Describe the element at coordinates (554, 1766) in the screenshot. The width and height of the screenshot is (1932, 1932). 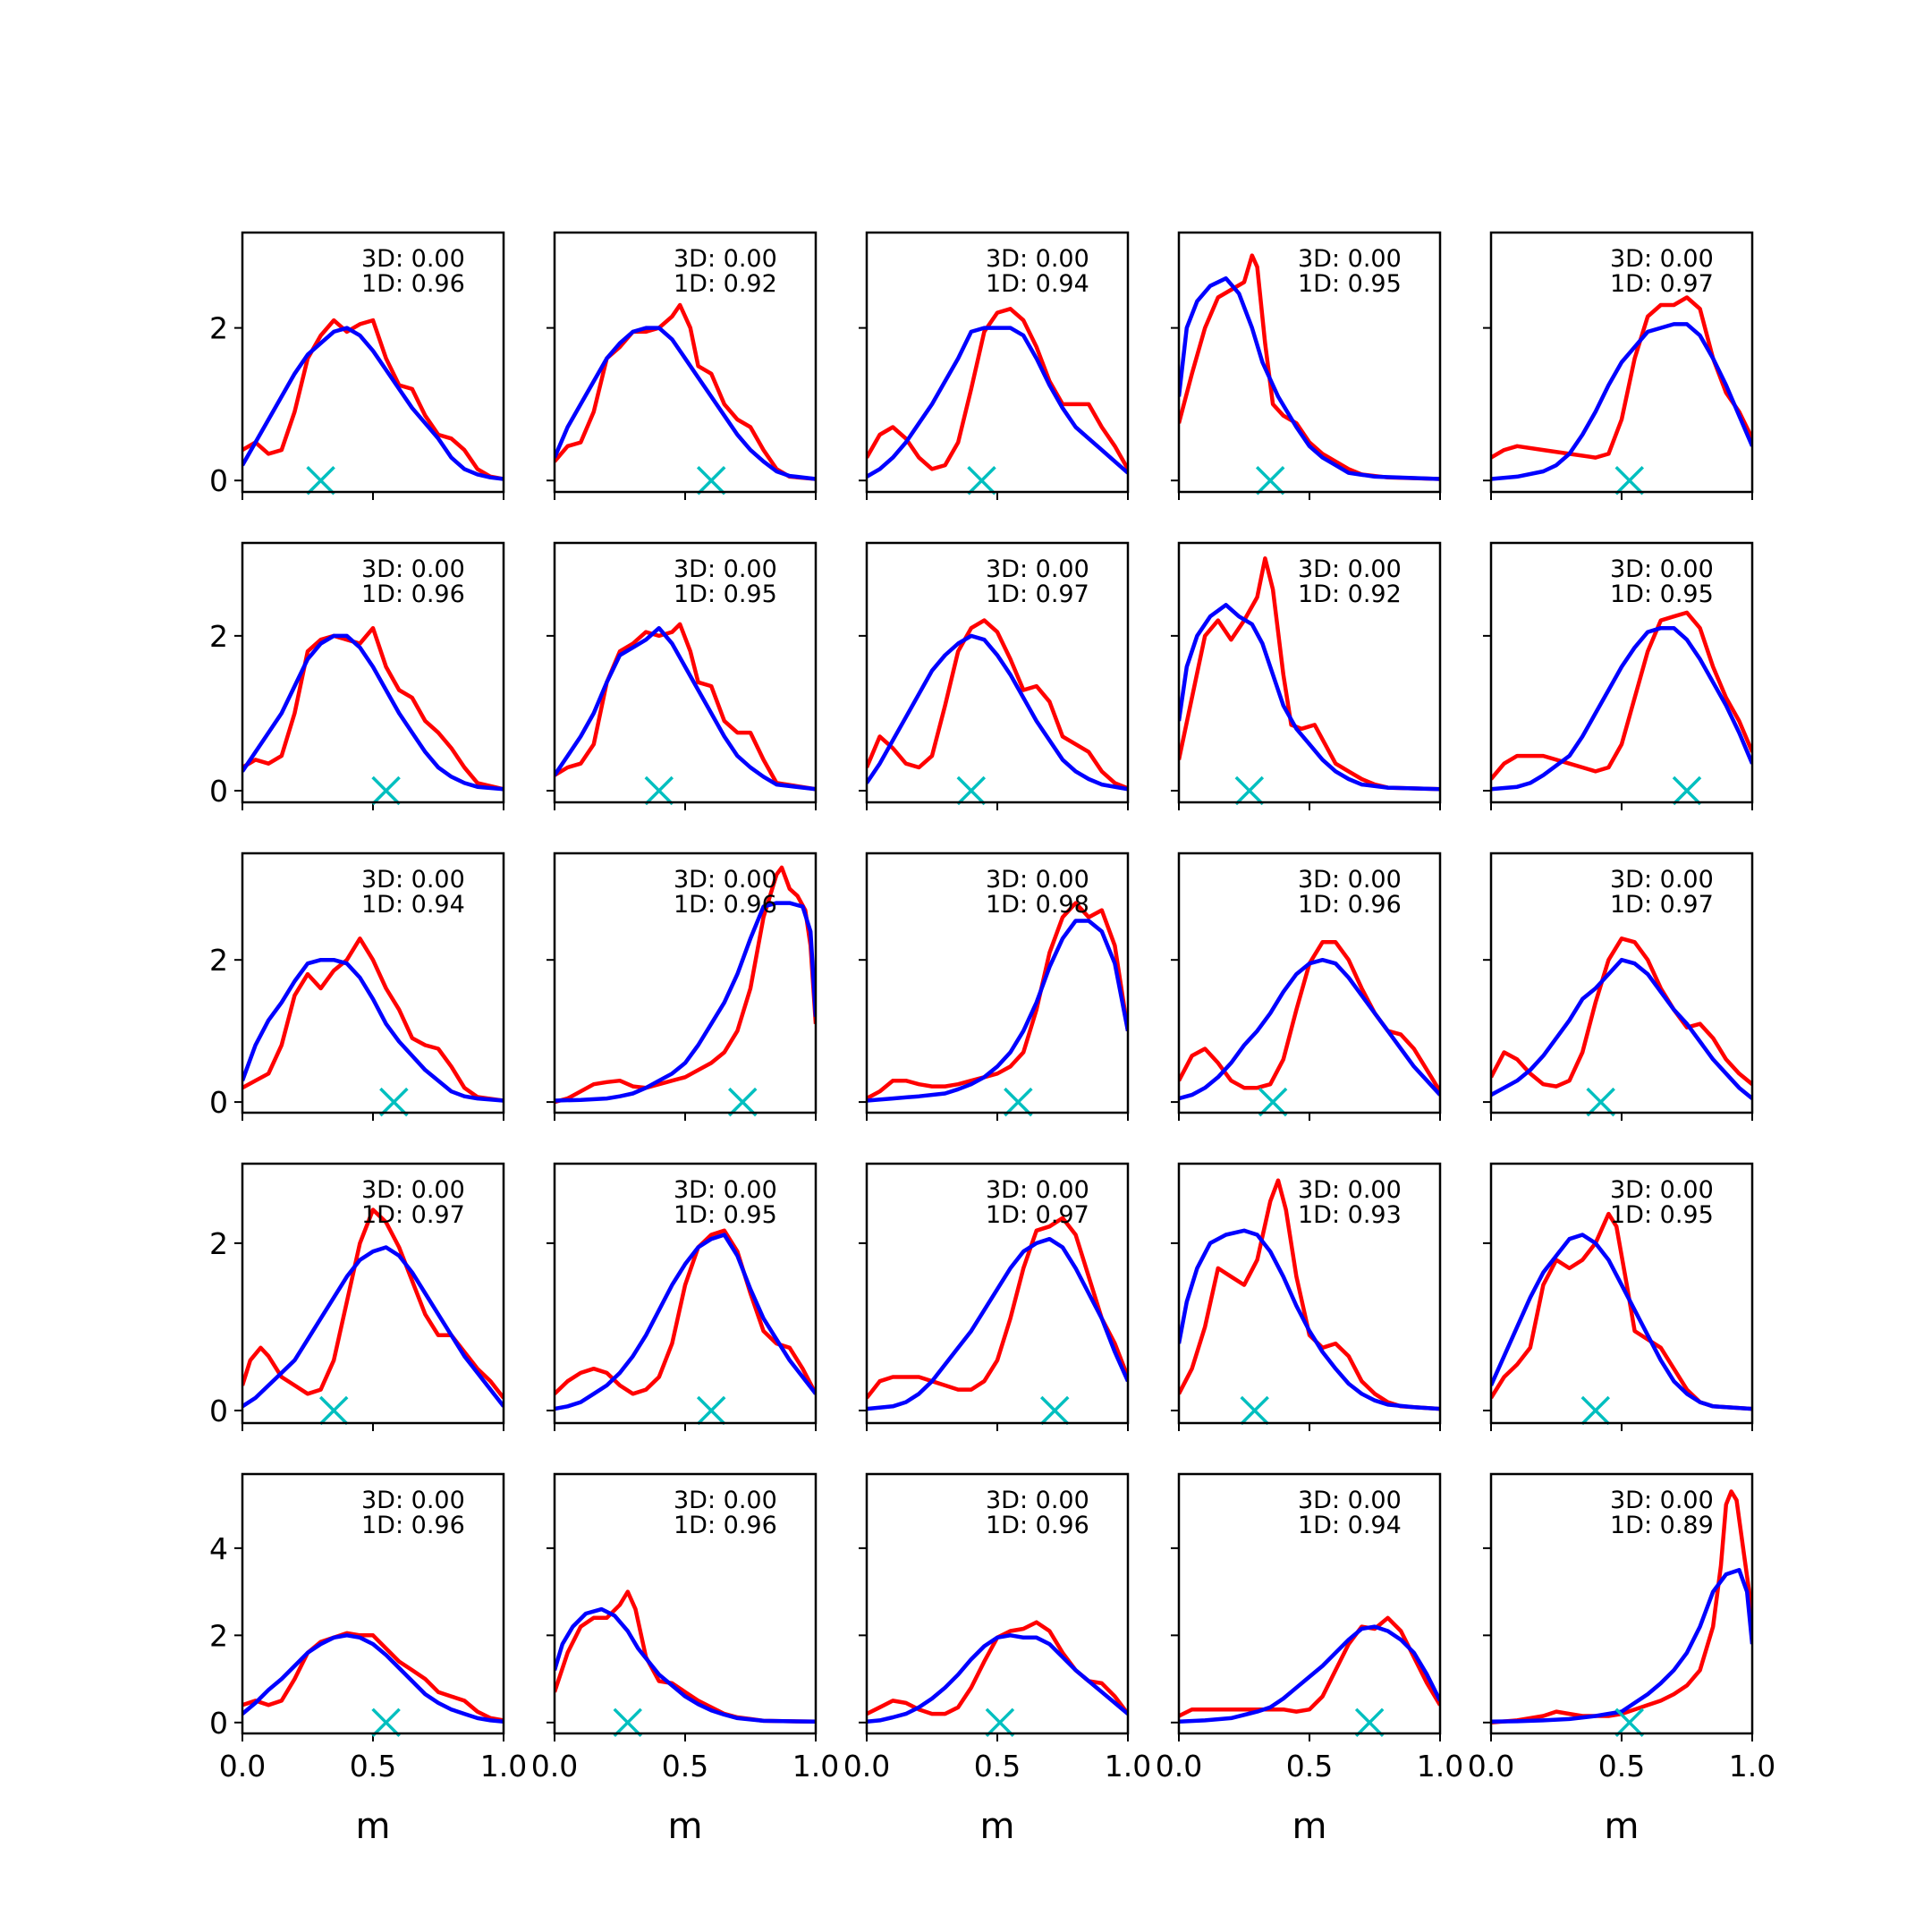
I see `x-tick-label: 0.0` at that location.